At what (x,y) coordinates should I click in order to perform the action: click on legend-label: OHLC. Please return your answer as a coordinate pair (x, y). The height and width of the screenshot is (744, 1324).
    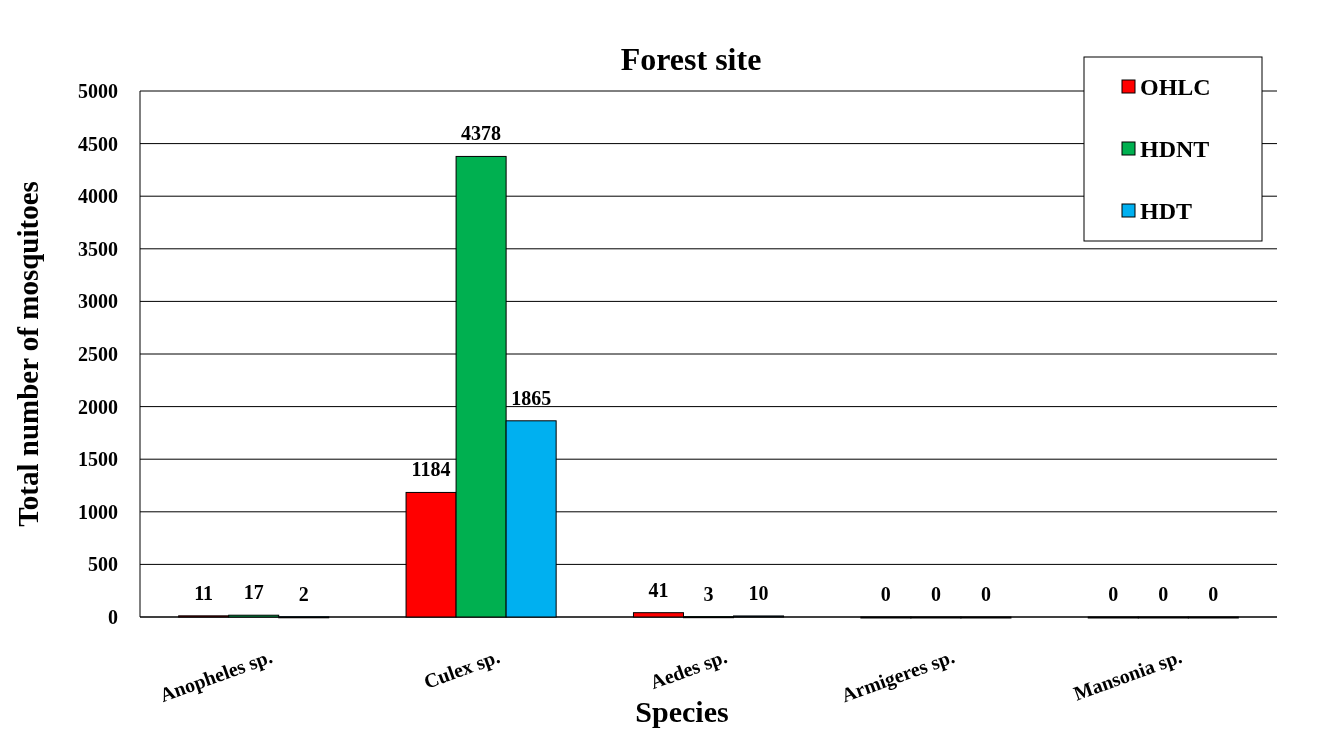
    Looking at the image, I should click on (1175, 87).